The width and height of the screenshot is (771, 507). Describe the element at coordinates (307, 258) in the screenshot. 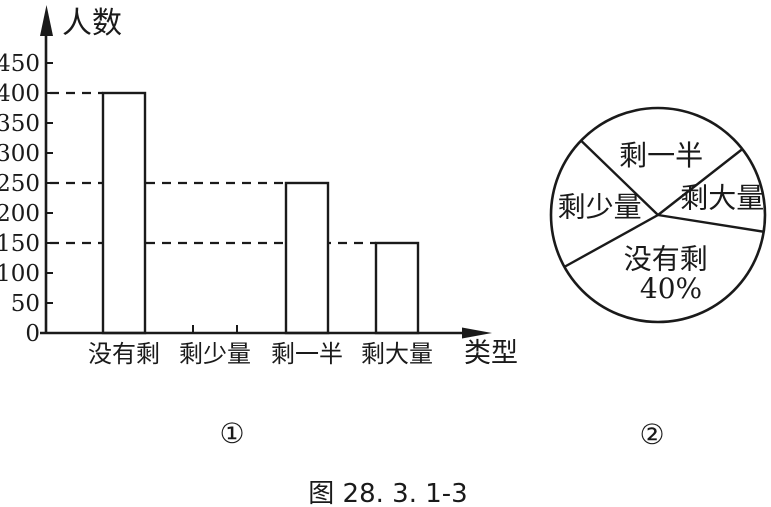

I see `bar-剩一半` at that location.